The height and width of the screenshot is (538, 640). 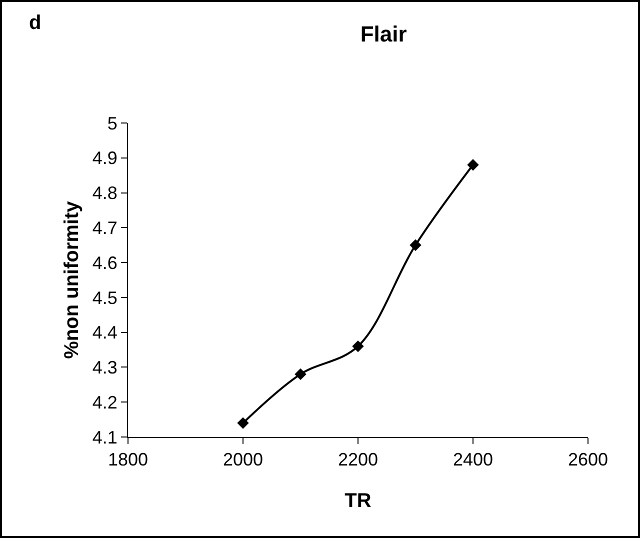 What do you see at coordinates (105, 437) in the screenshot?
I see `y-tick-label: 4.1` at bounding box center [105, 437].